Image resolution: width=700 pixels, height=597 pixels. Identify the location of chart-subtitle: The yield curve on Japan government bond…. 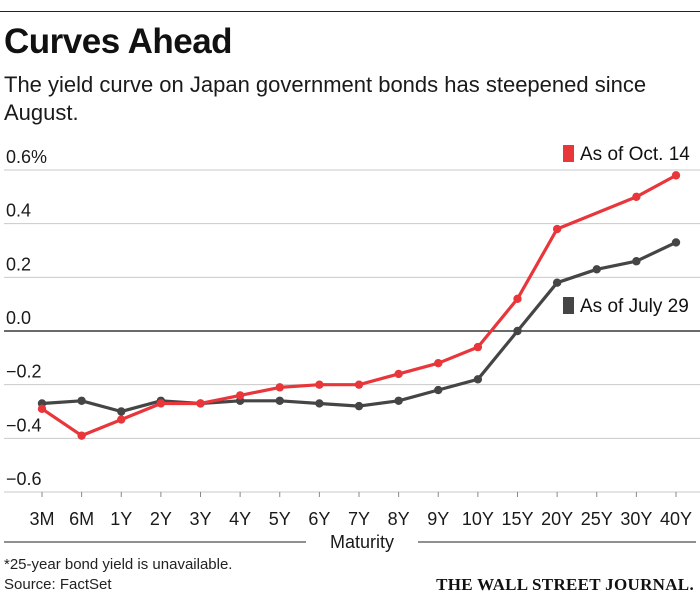
(325, 98).